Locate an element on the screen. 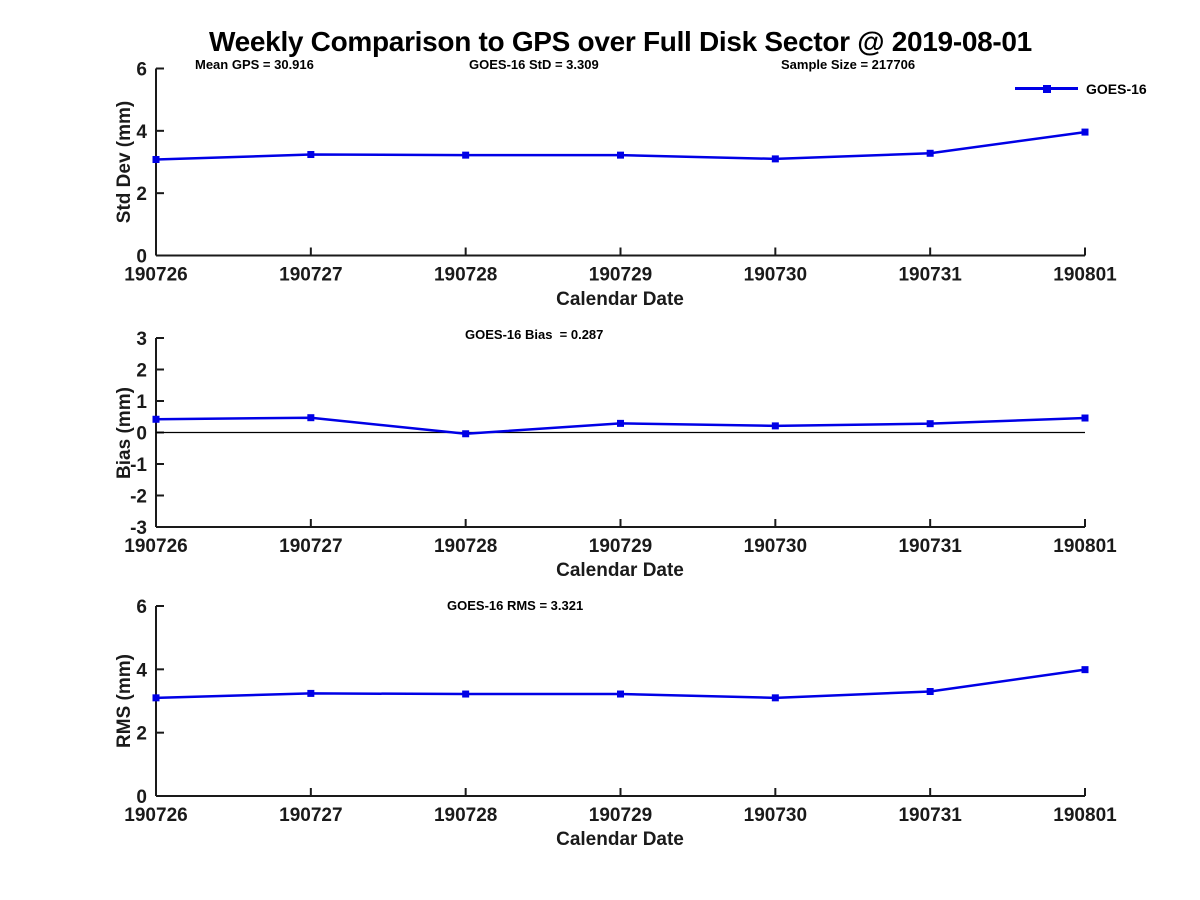  y-axis-label-rms: RMS (mm) is located at coordinates (124, 701).